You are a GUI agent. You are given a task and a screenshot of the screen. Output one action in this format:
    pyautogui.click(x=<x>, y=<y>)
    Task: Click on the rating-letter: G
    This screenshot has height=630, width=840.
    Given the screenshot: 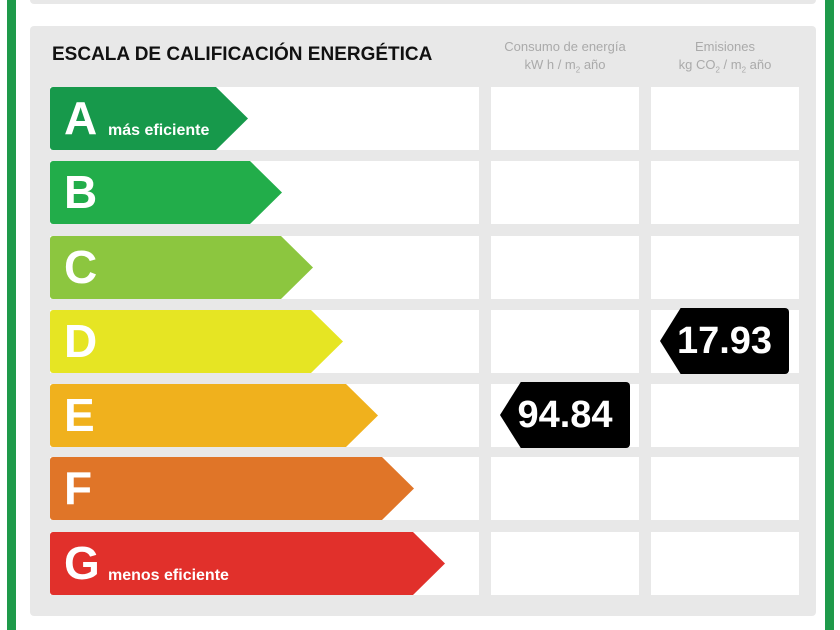 What is the action you would take?
    pyautogui.click(x=82, y=563)
    